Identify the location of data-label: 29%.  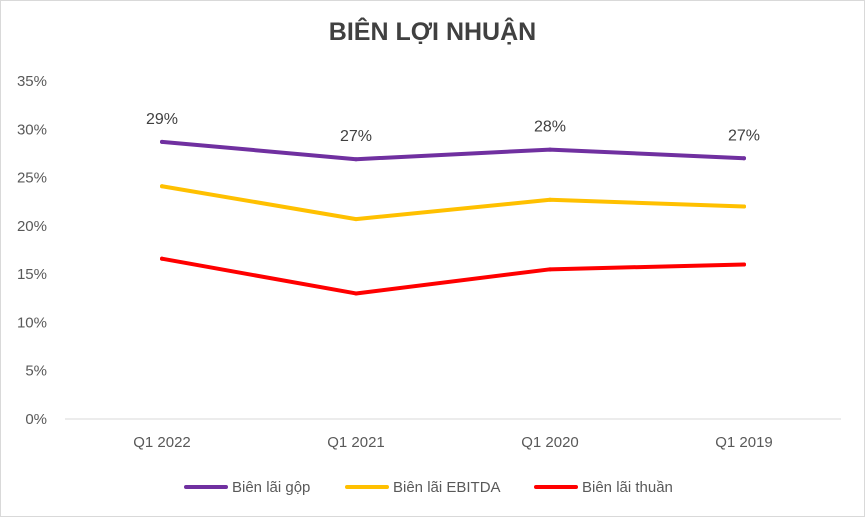
(162, 119).